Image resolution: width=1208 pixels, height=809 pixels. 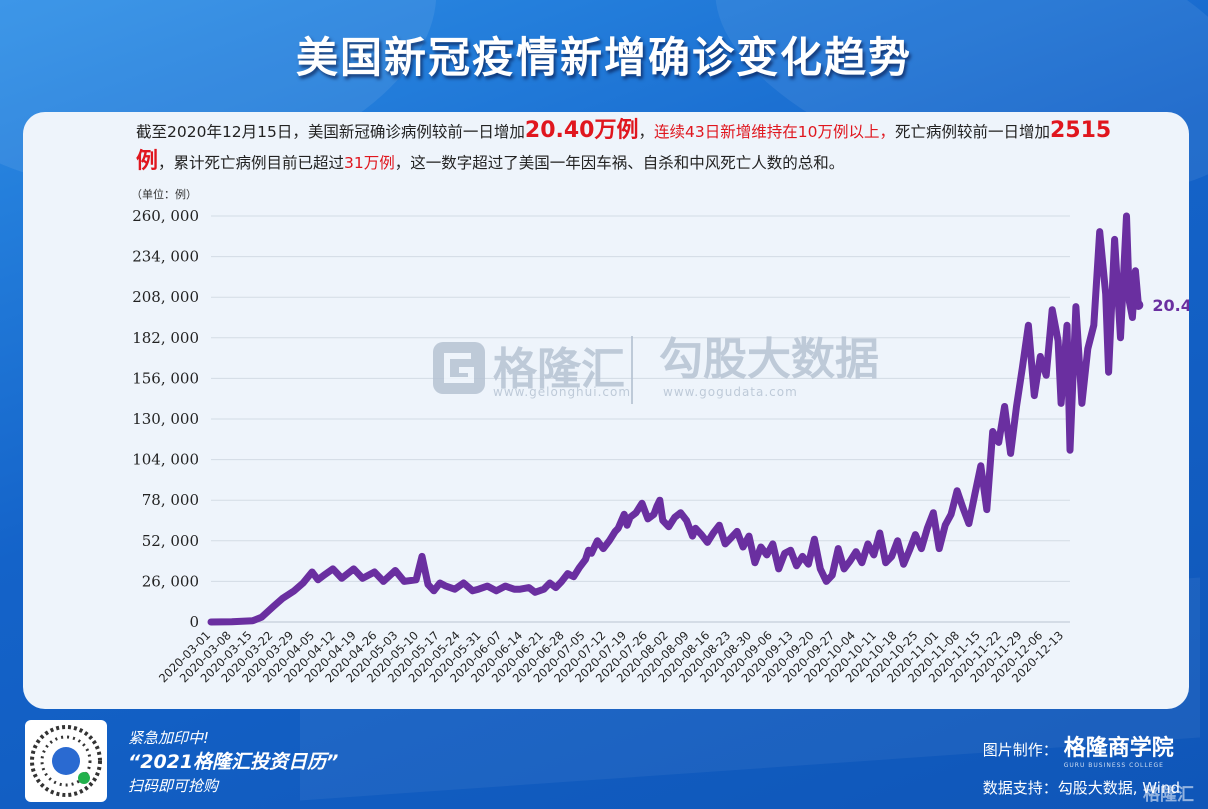 What do you see at coordinates (730, 392) in the screenshot?
I see `watermark-url2: www.gogudata.com` at bounding box center [730, 392].